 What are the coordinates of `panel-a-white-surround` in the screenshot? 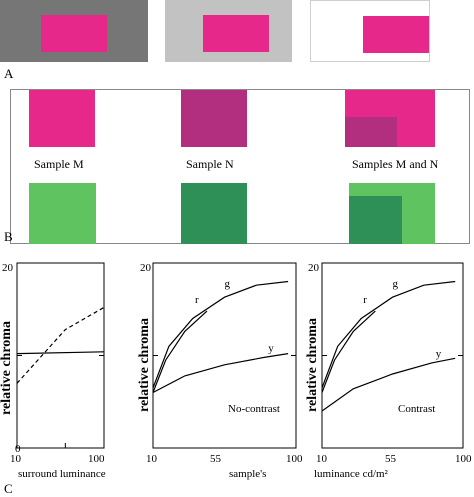 It's located at (370, 31).